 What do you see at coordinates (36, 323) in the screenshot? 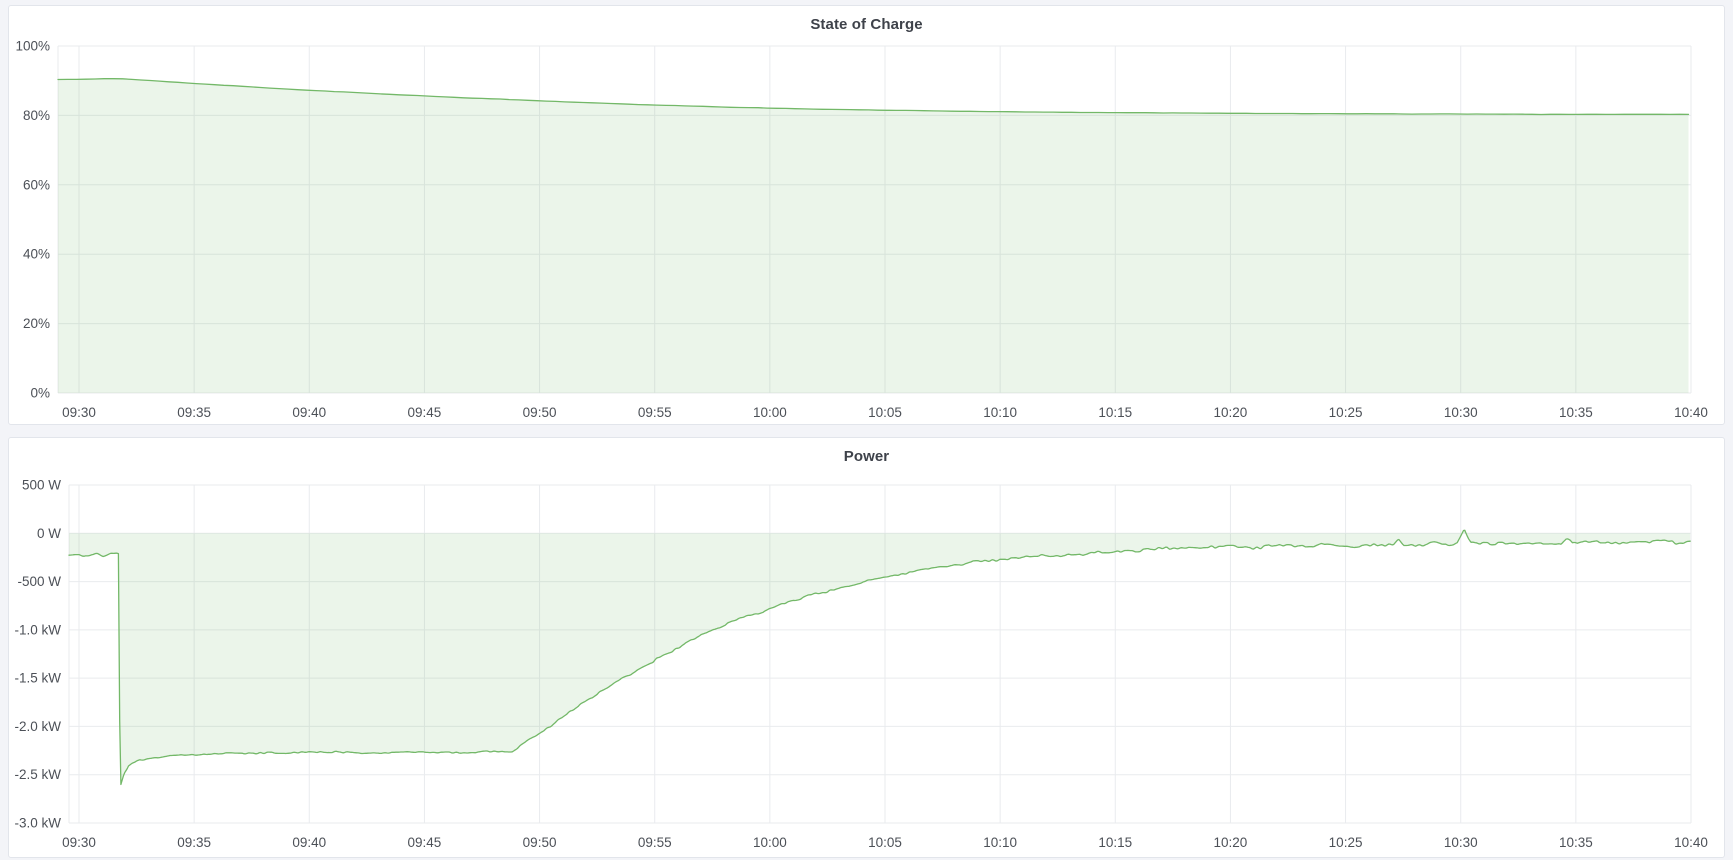
I see `y-axis-tick-label: 20%` at bounding box center [36, 323].